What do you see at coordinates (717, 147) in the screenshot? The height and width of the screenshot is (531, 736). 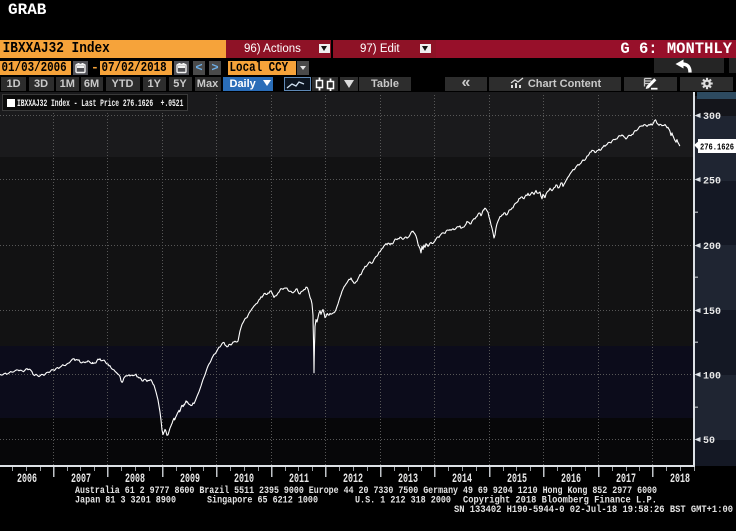 I see `svg-text: 276.1626` at bounding box center [717, 147].